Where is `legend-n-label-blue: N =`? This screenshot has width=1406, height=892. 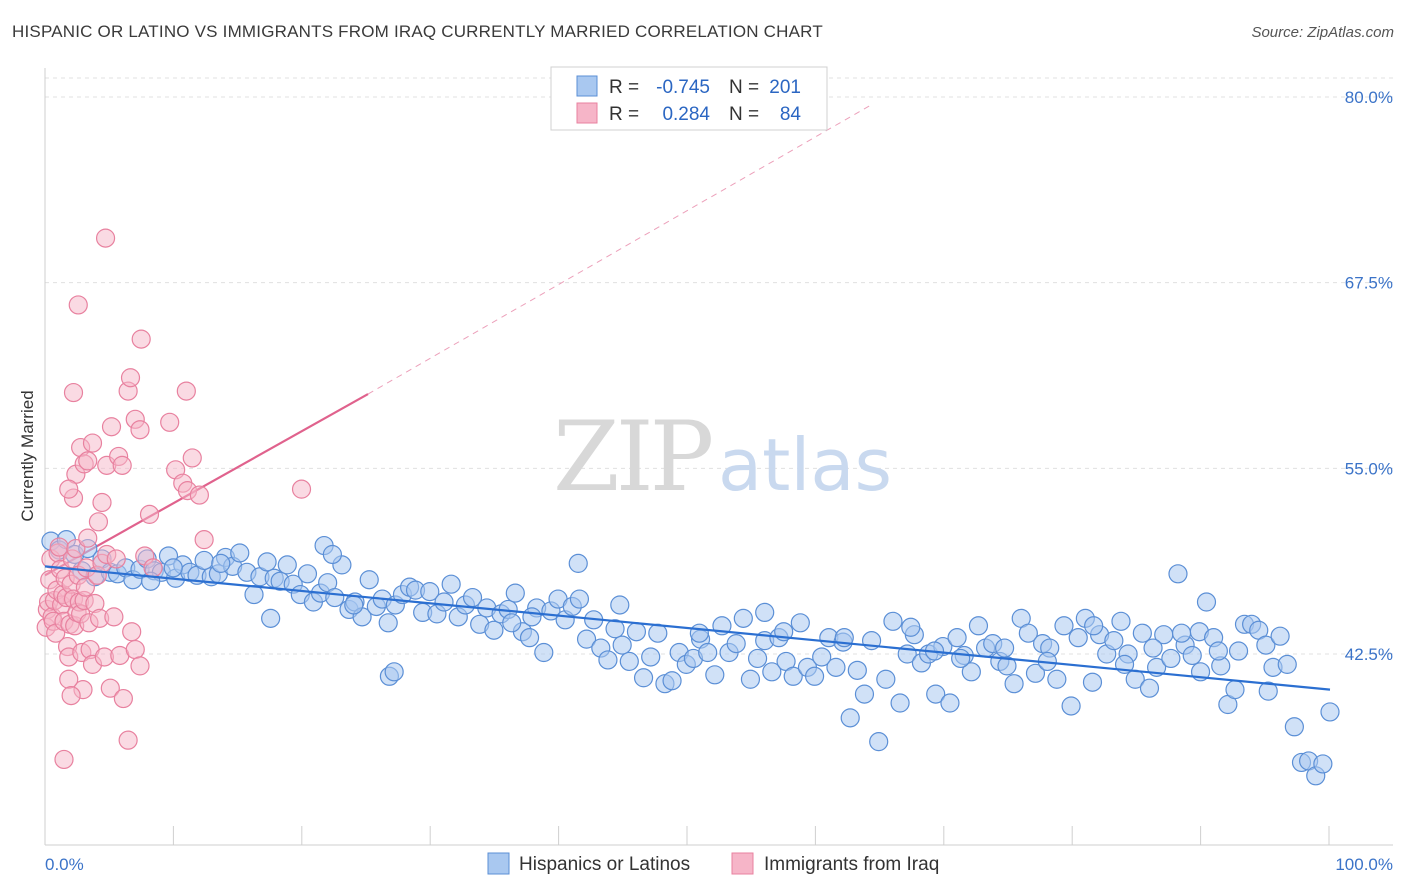 legend-n-label-blue: N = is located at coordinates (744, 87).